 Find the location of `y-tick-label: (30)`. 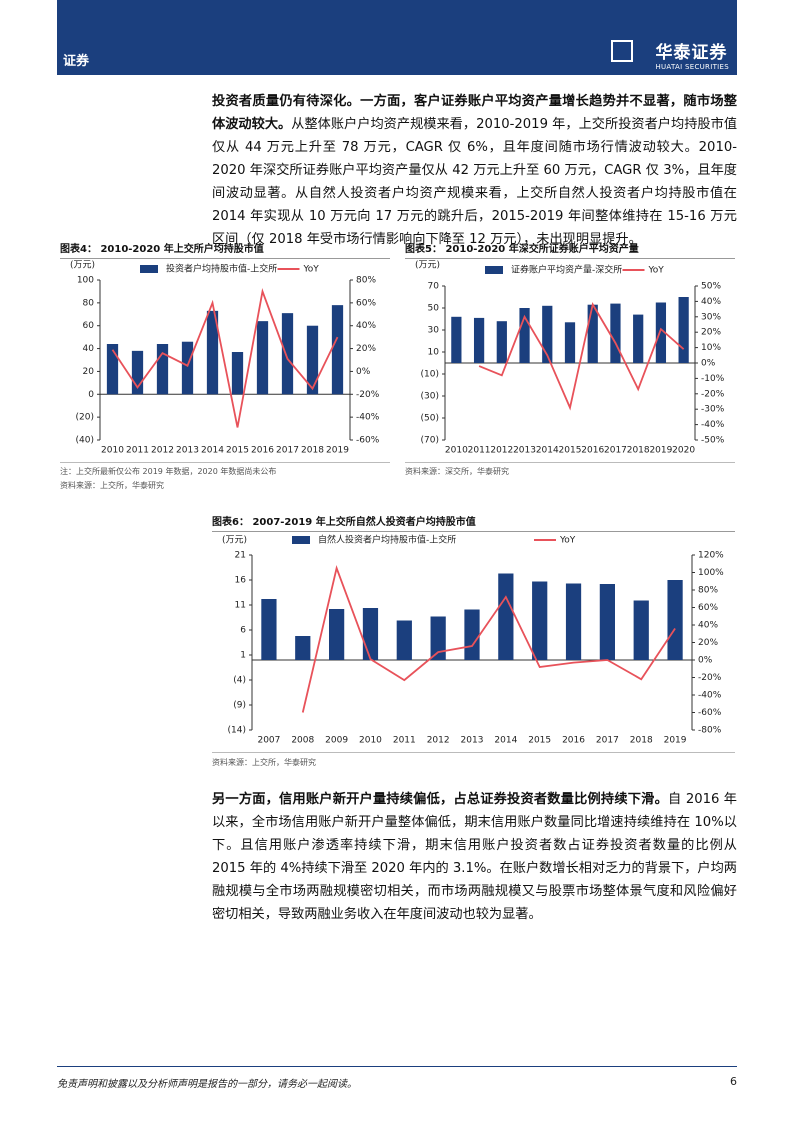

y-tick-label: (30) is located at coordinates (430, 397).